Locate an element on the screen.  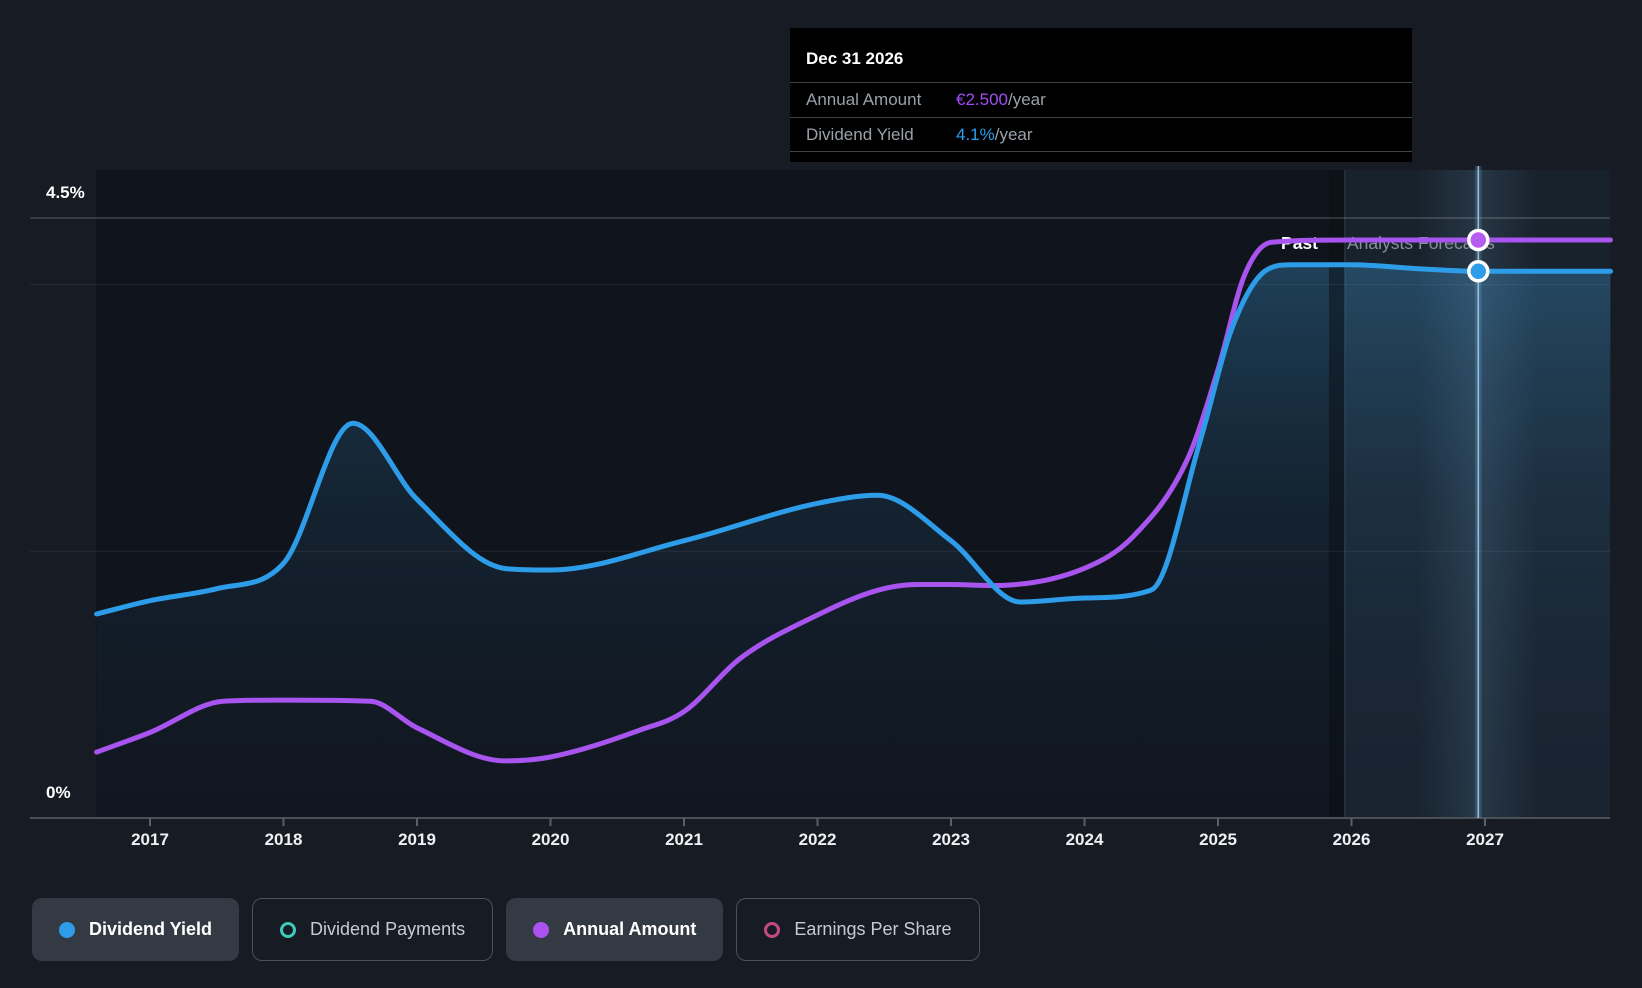
x-axis-label-2019: 2019 is located at coordinates (417, 839).